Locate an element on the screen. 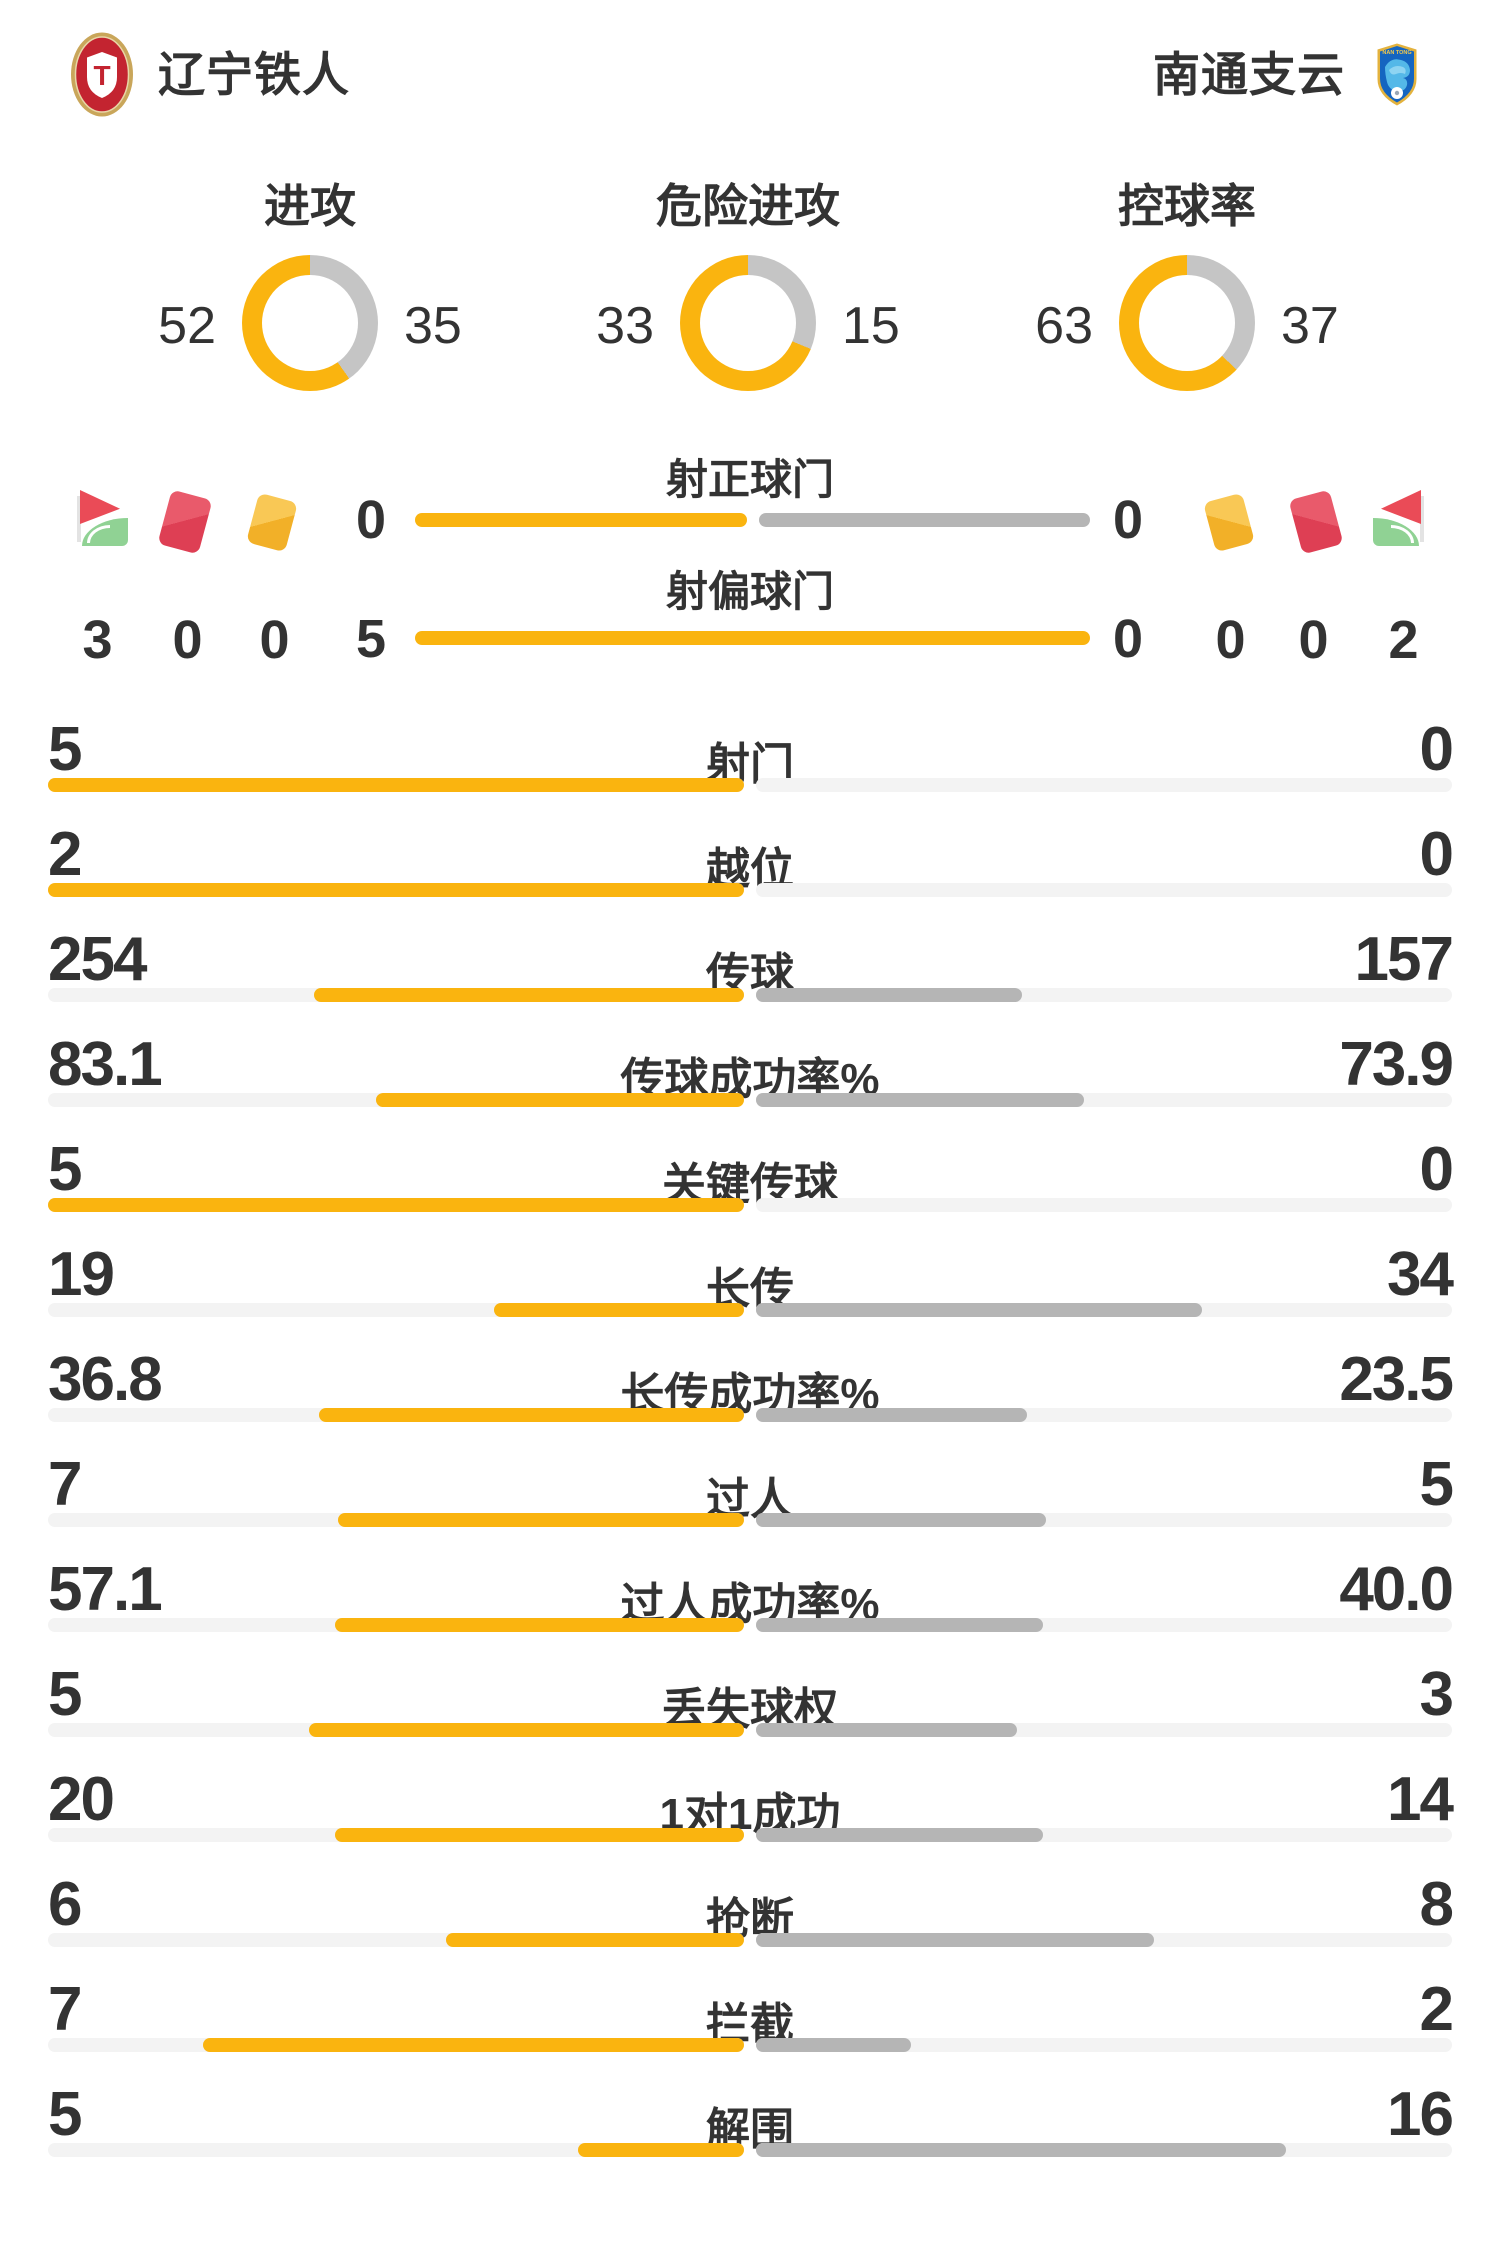 Image resolution: width=1500 pixels, height=2244 pixels. yellow-card-icon is located at coordinates (272, 522).